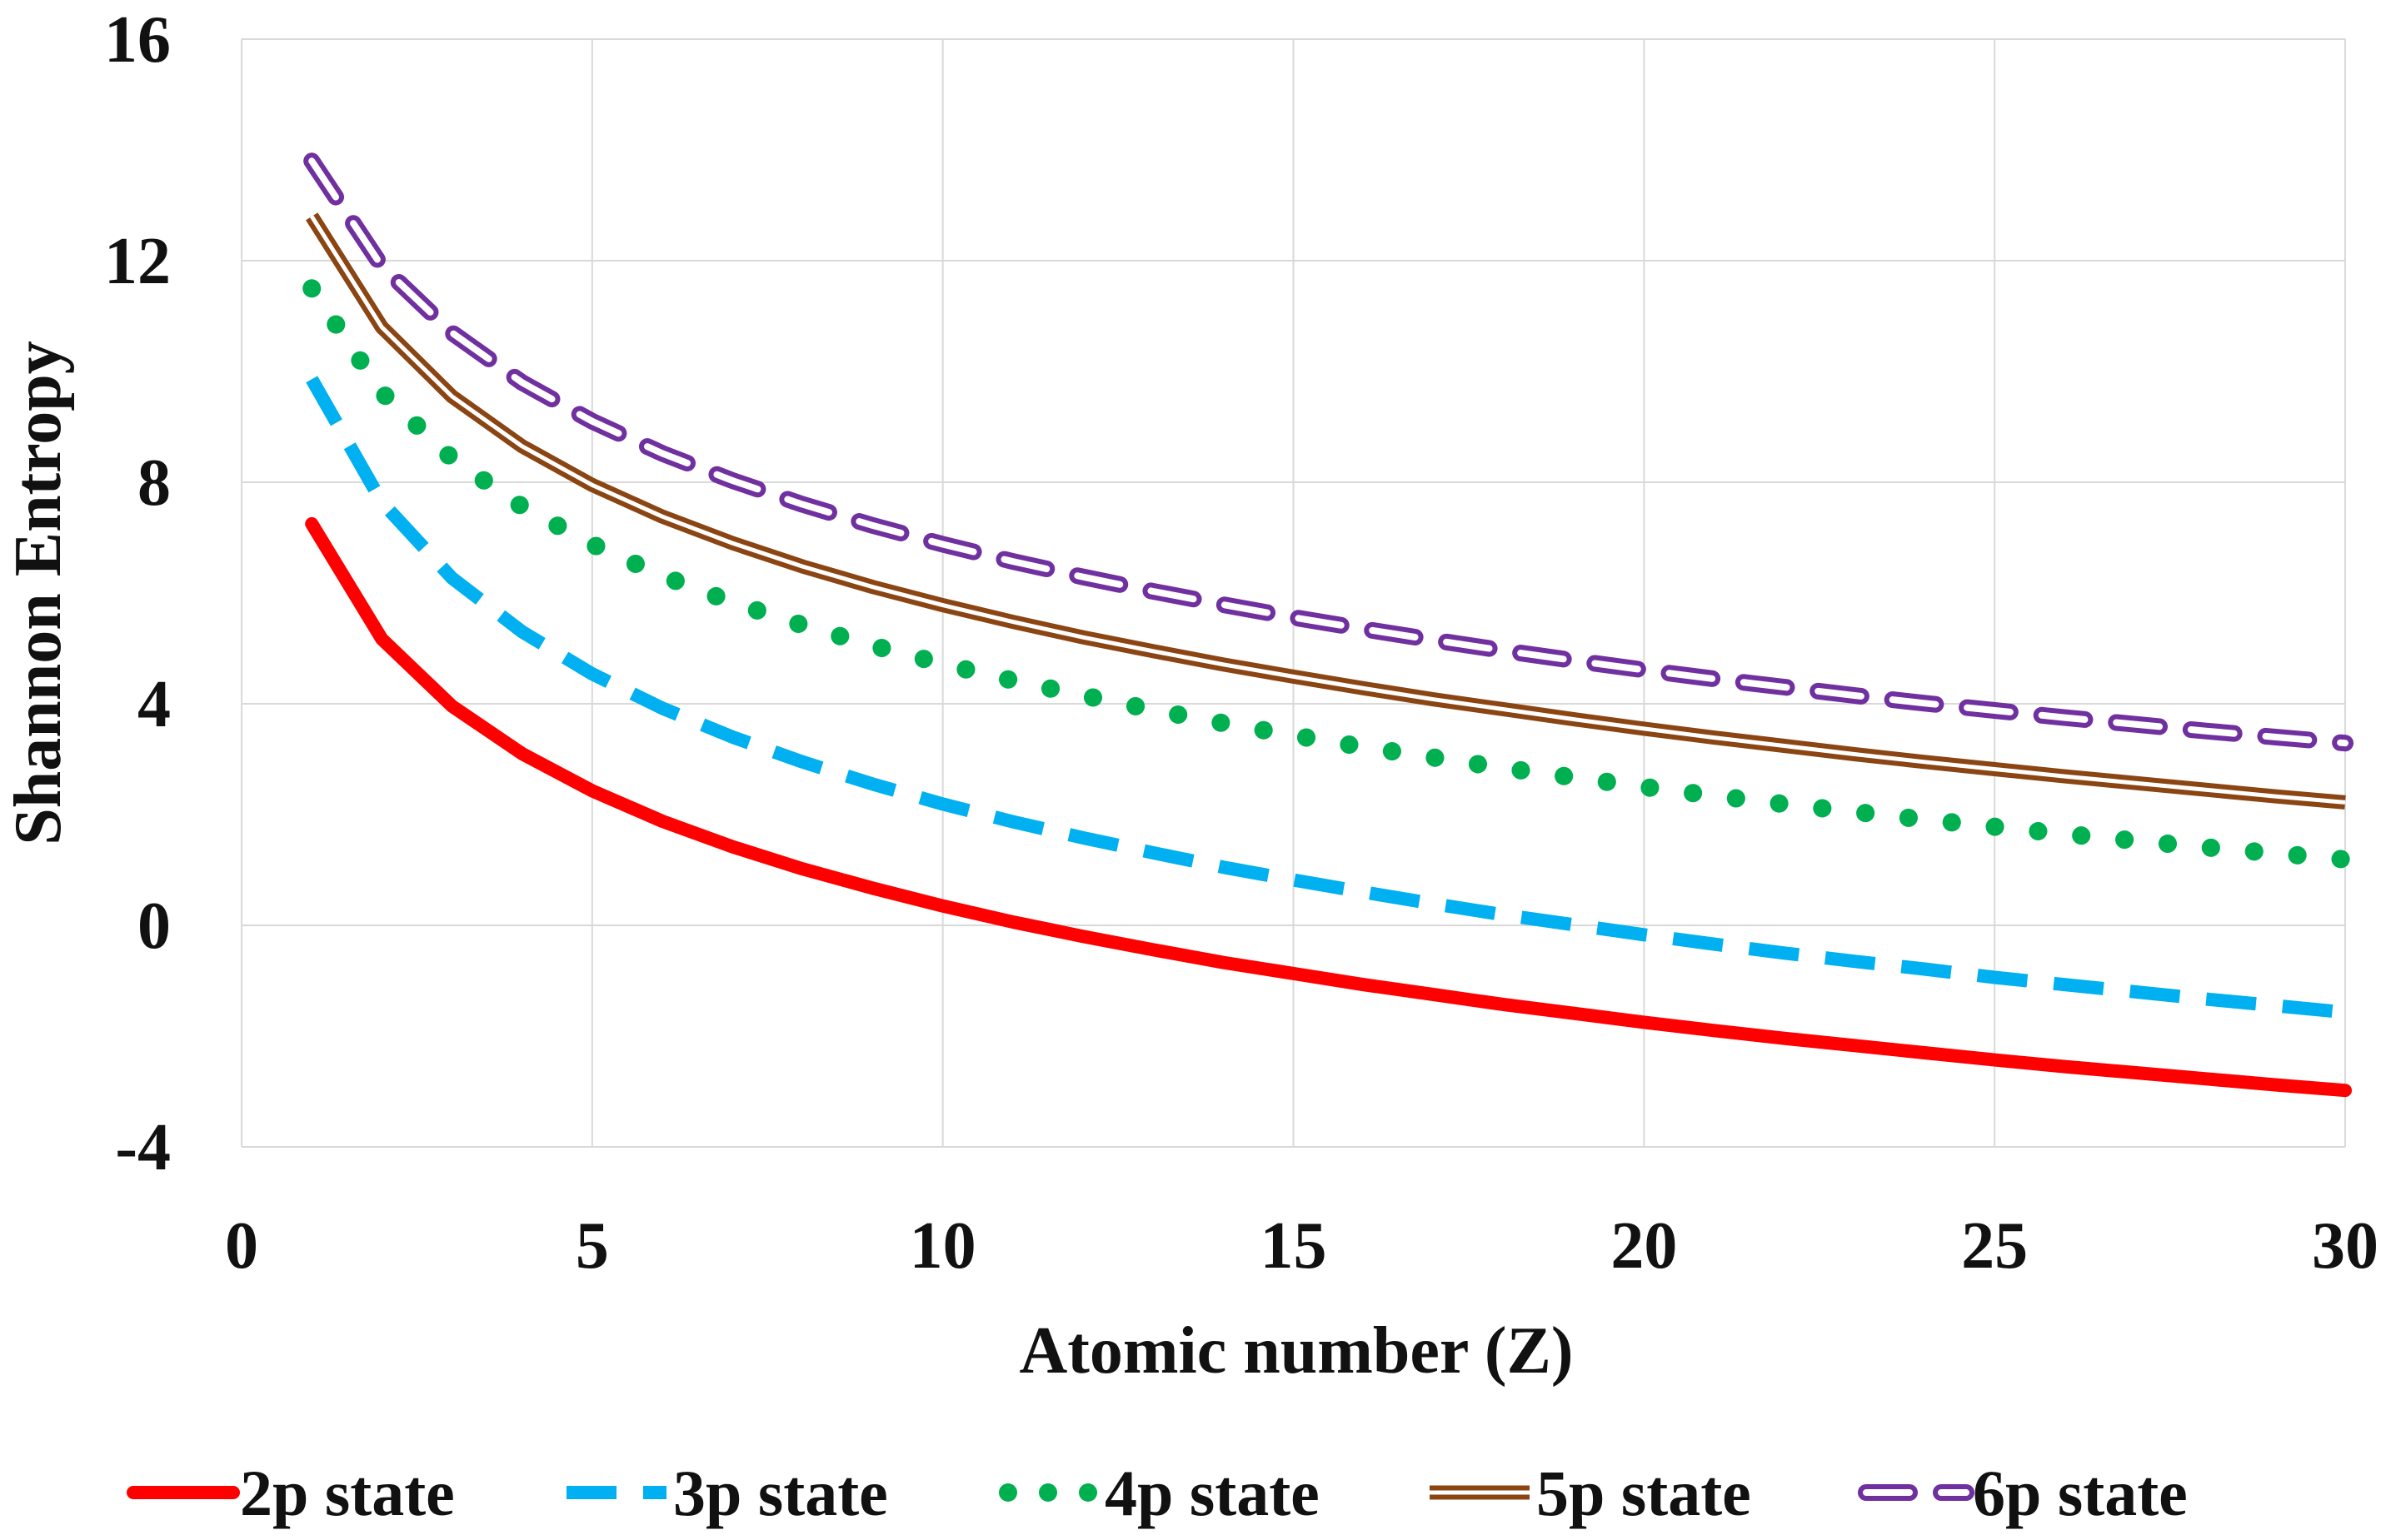 This screenshot has width=2391, height=1540. I want to click on legend-label: 6p state, so click(2080, 1493).